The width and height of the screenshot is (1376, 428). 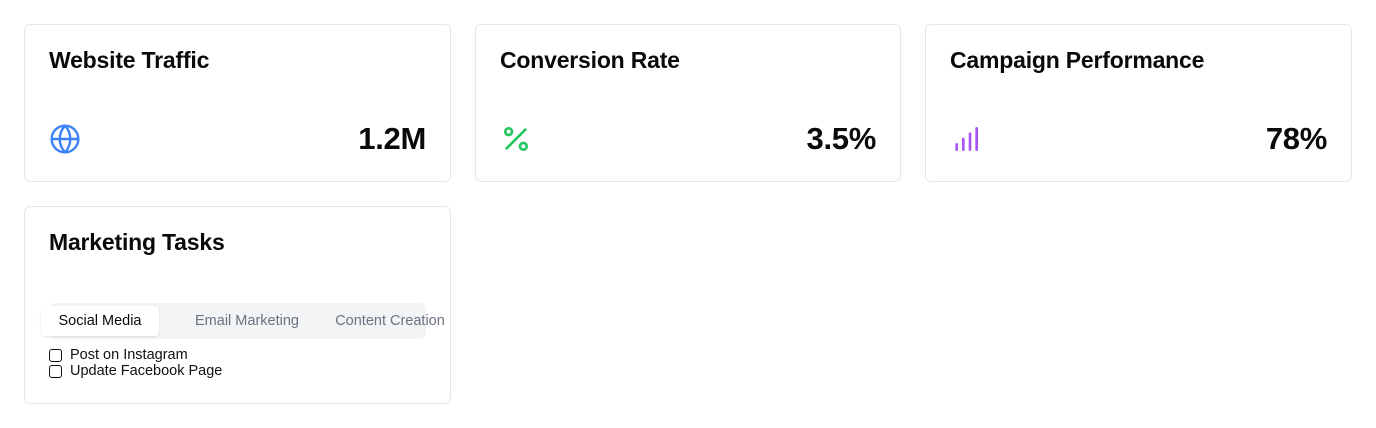 I want to click on globe-icon, so click(x=65, y=139).